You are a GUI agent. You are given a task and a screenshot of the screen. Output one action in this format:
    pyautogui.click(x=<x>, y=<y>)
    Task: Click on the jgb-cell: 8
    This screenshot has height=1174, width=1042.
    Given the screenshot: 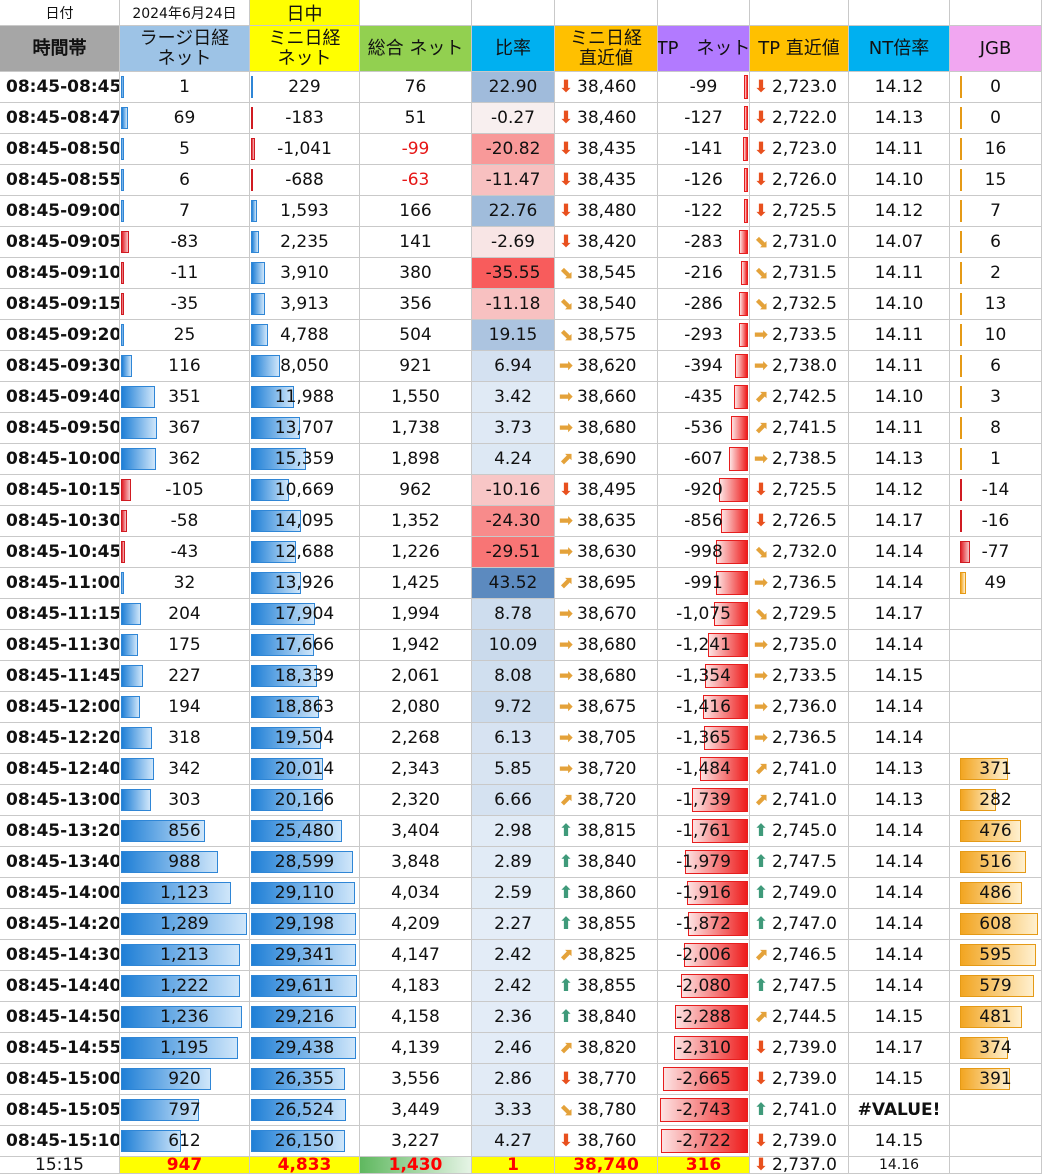 What is the action you would take?
    pyautogui.click(x=996, y=428)
    